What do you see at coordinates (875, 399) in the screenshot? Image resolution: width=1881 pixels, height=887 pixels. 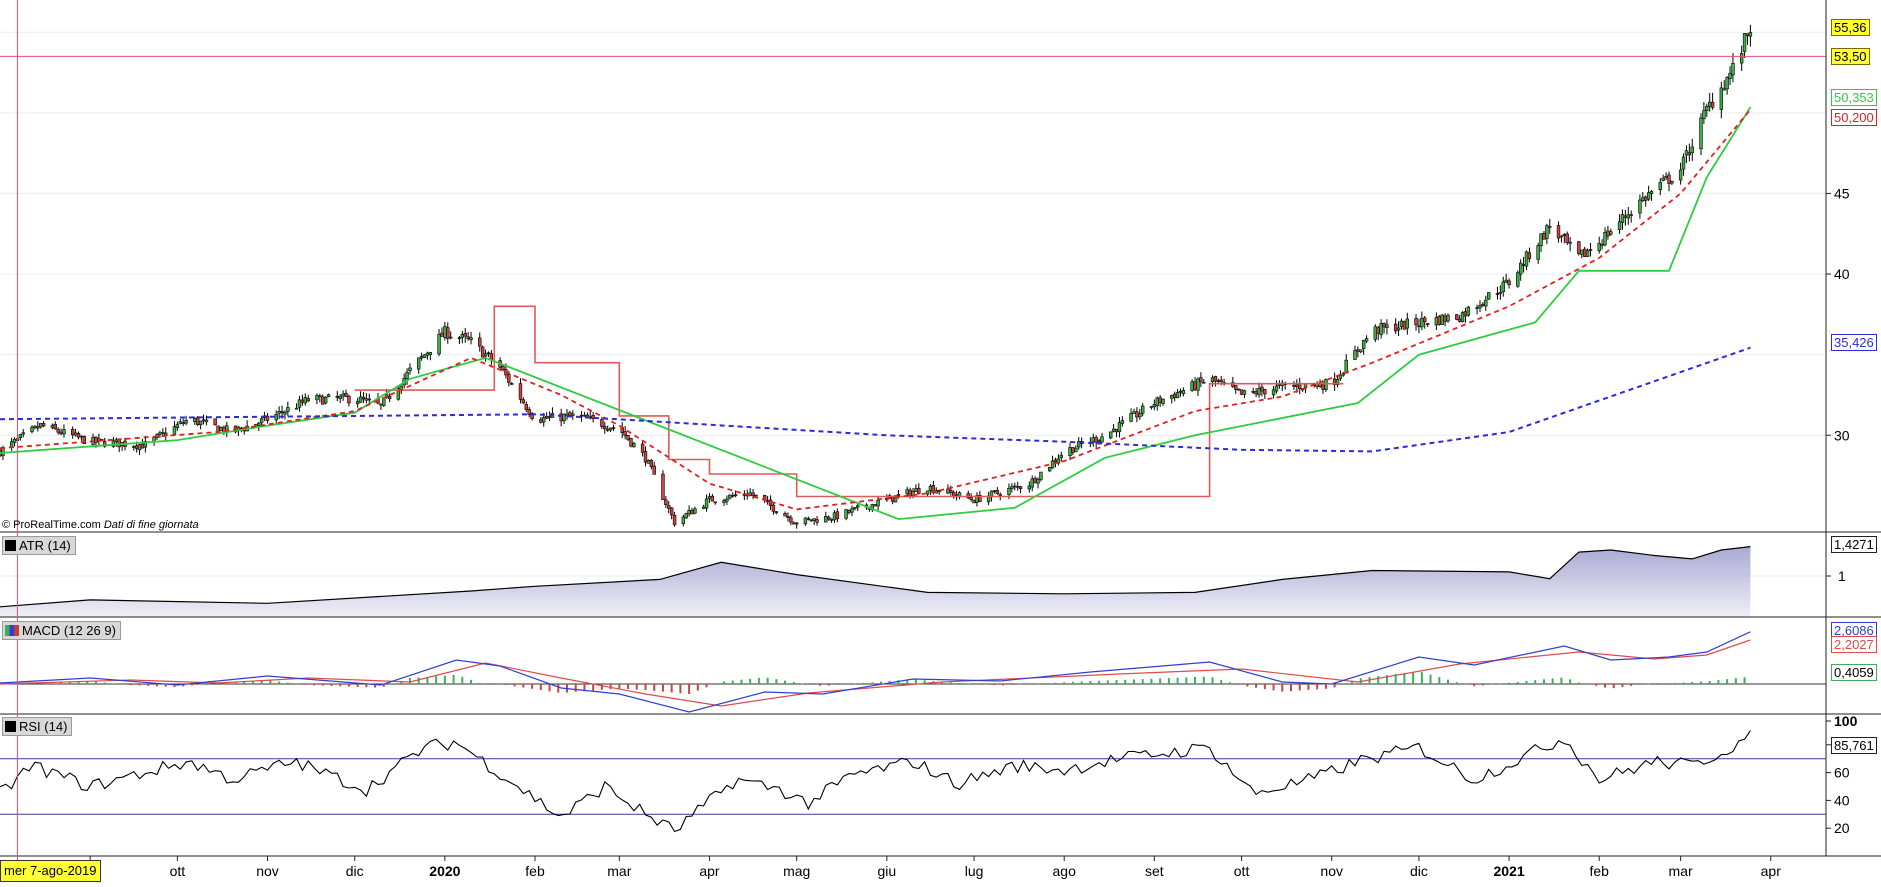 I see `ema-slow-line` at bounding box center [875, 399].